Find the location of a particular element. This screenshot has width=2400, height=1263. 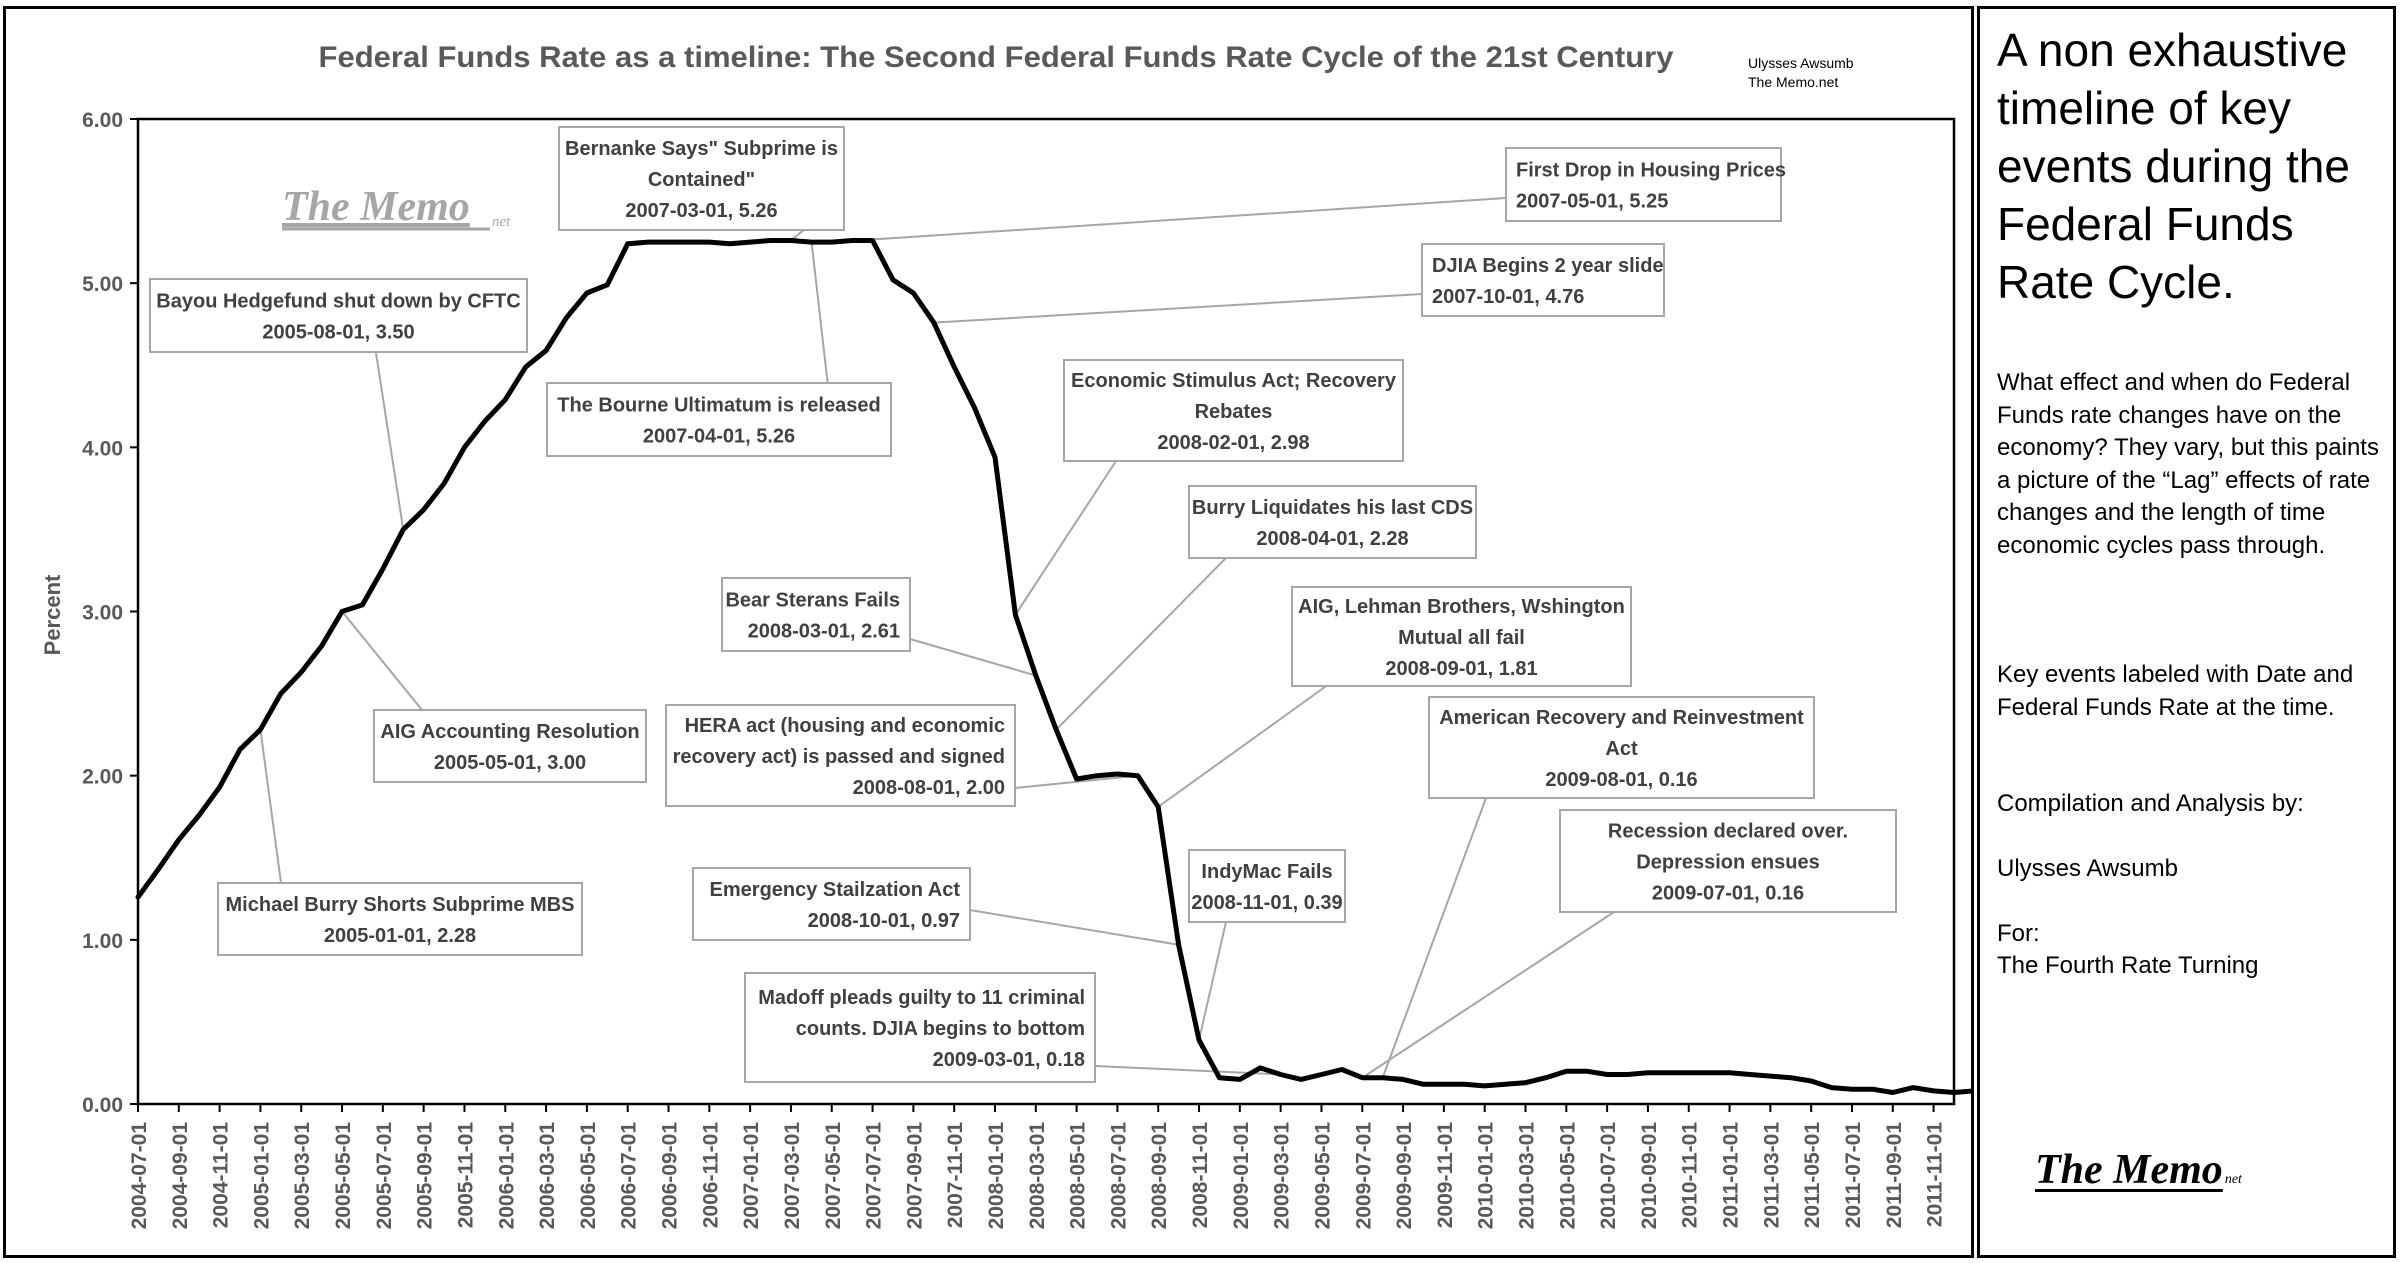

annotation-point-label: 2005-01-01, 2.28 is located at coordinates (400, 936).